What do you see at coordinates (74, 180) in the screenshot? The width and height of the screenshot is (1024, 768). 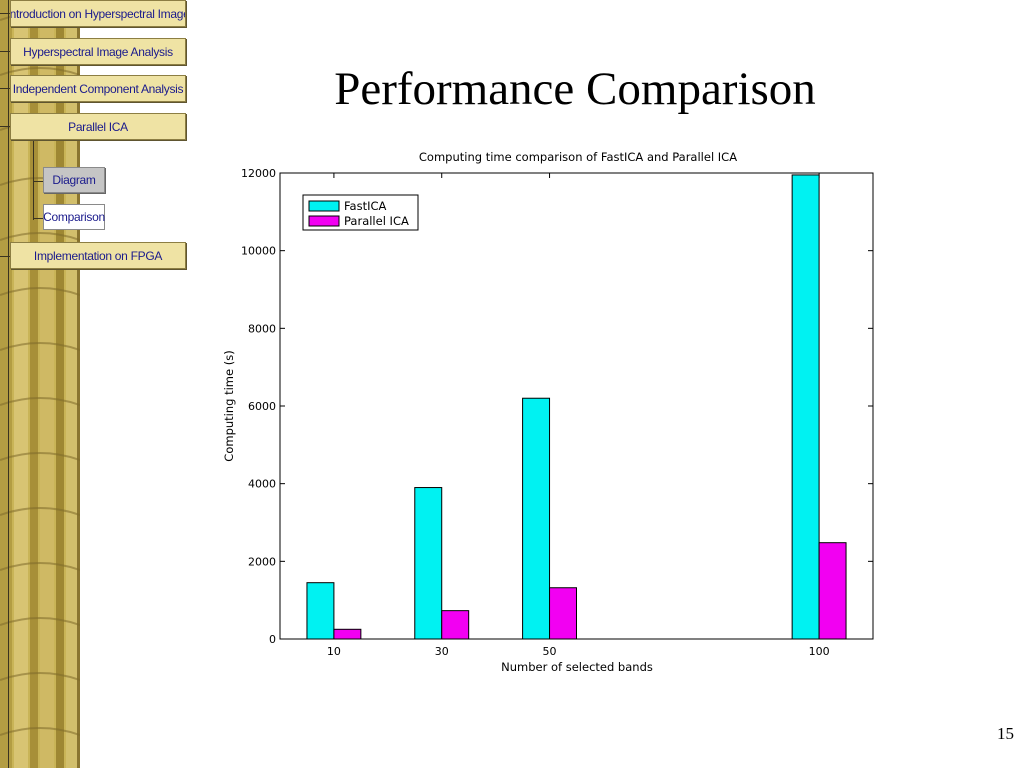 I see `nav-subitem-diagram: Diagram` at bounding box center [74, 180].